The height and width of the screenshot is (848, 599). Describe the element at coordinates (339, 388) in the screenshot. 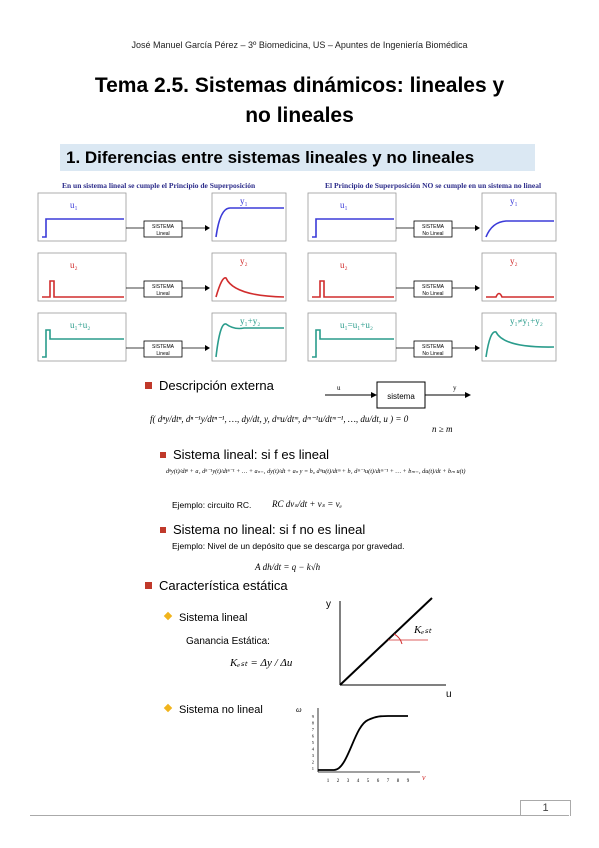

I see `block-input-label: u` at that location.